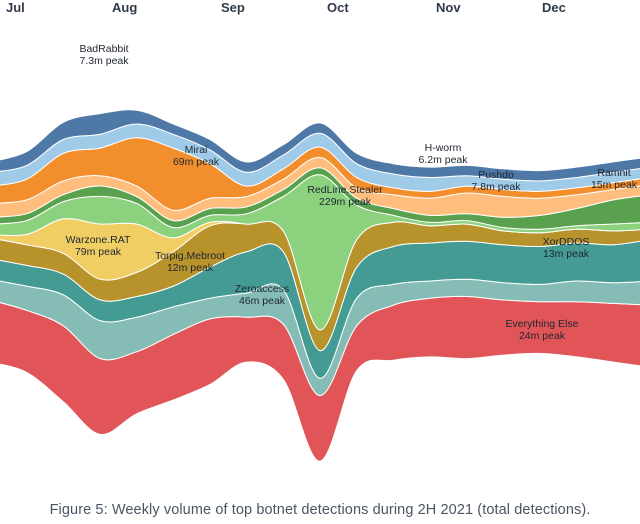 This screenshot has width=640, height=524. I want to click on series-label-everything-else-peak: 24m peak, so click(542, 336).